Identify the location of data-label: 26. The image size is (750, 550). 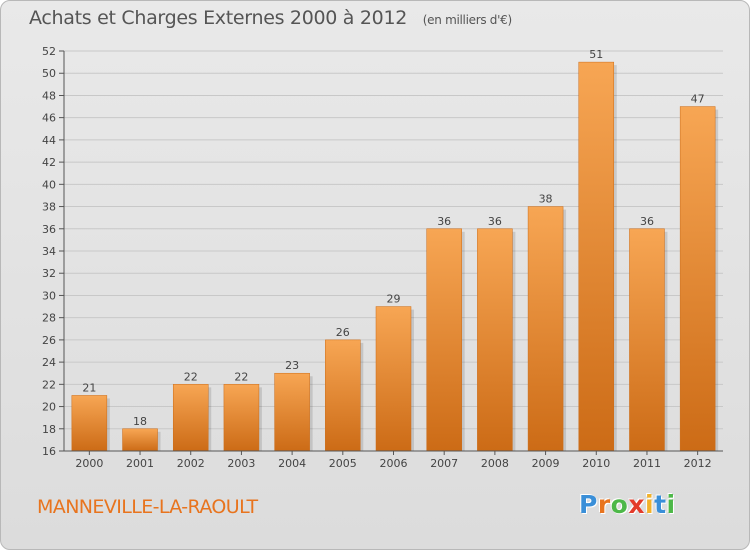
(343, 332).